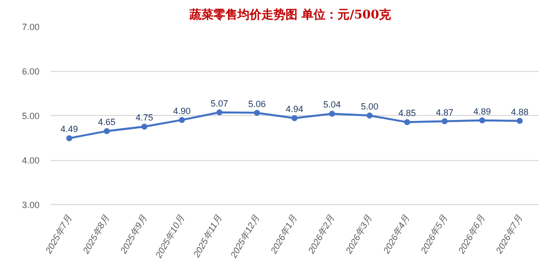 The width and height of the screenshot is (553, 265). What do you see at coordinates (219, 103) in the screenshot?
I see `text: 5.07` at bounding box center [219, 103].